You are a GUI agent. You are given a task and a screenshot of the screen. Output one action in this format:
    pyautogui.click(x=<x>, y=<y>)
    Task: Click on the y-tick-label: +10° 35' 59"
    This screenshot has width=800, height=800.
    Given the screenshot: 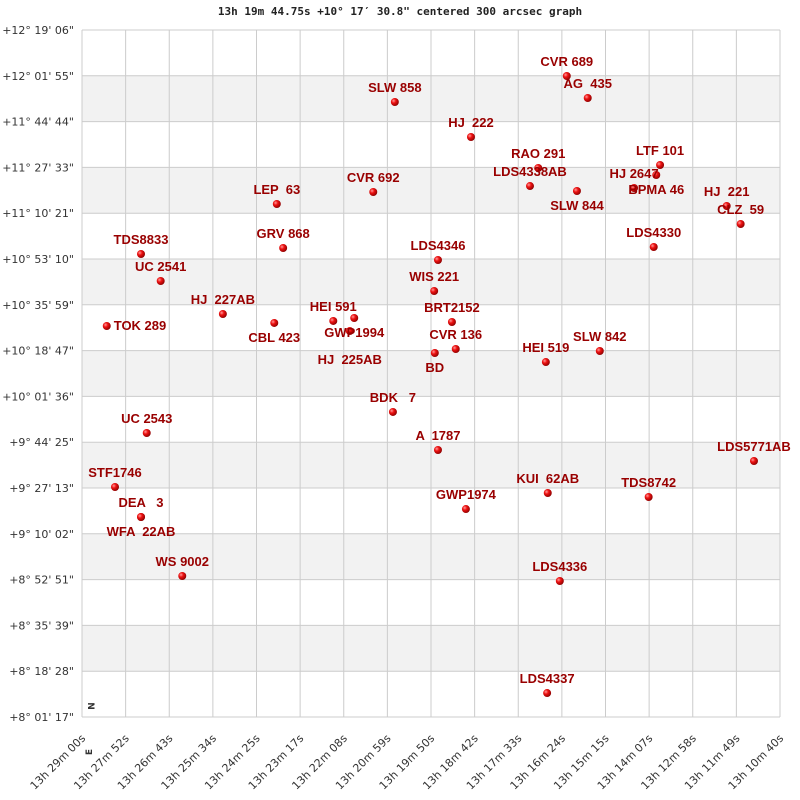 What is the action you would take?
    pyautogui.click(x=38, y=305)
    